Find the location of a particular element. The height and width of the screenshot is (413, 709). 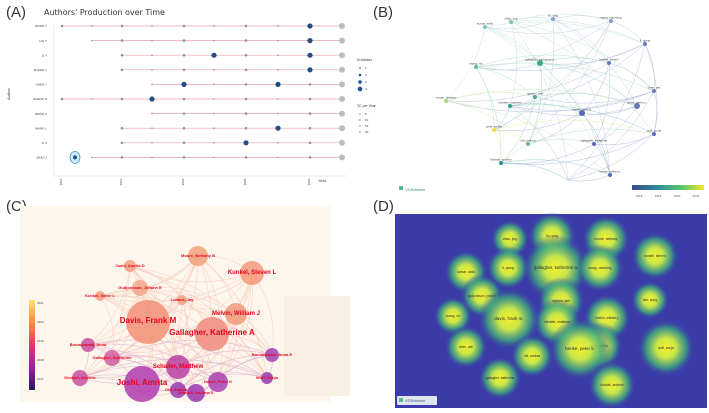

author-node-label: gallagher, katherine a. is located at coordinates (540, 60).